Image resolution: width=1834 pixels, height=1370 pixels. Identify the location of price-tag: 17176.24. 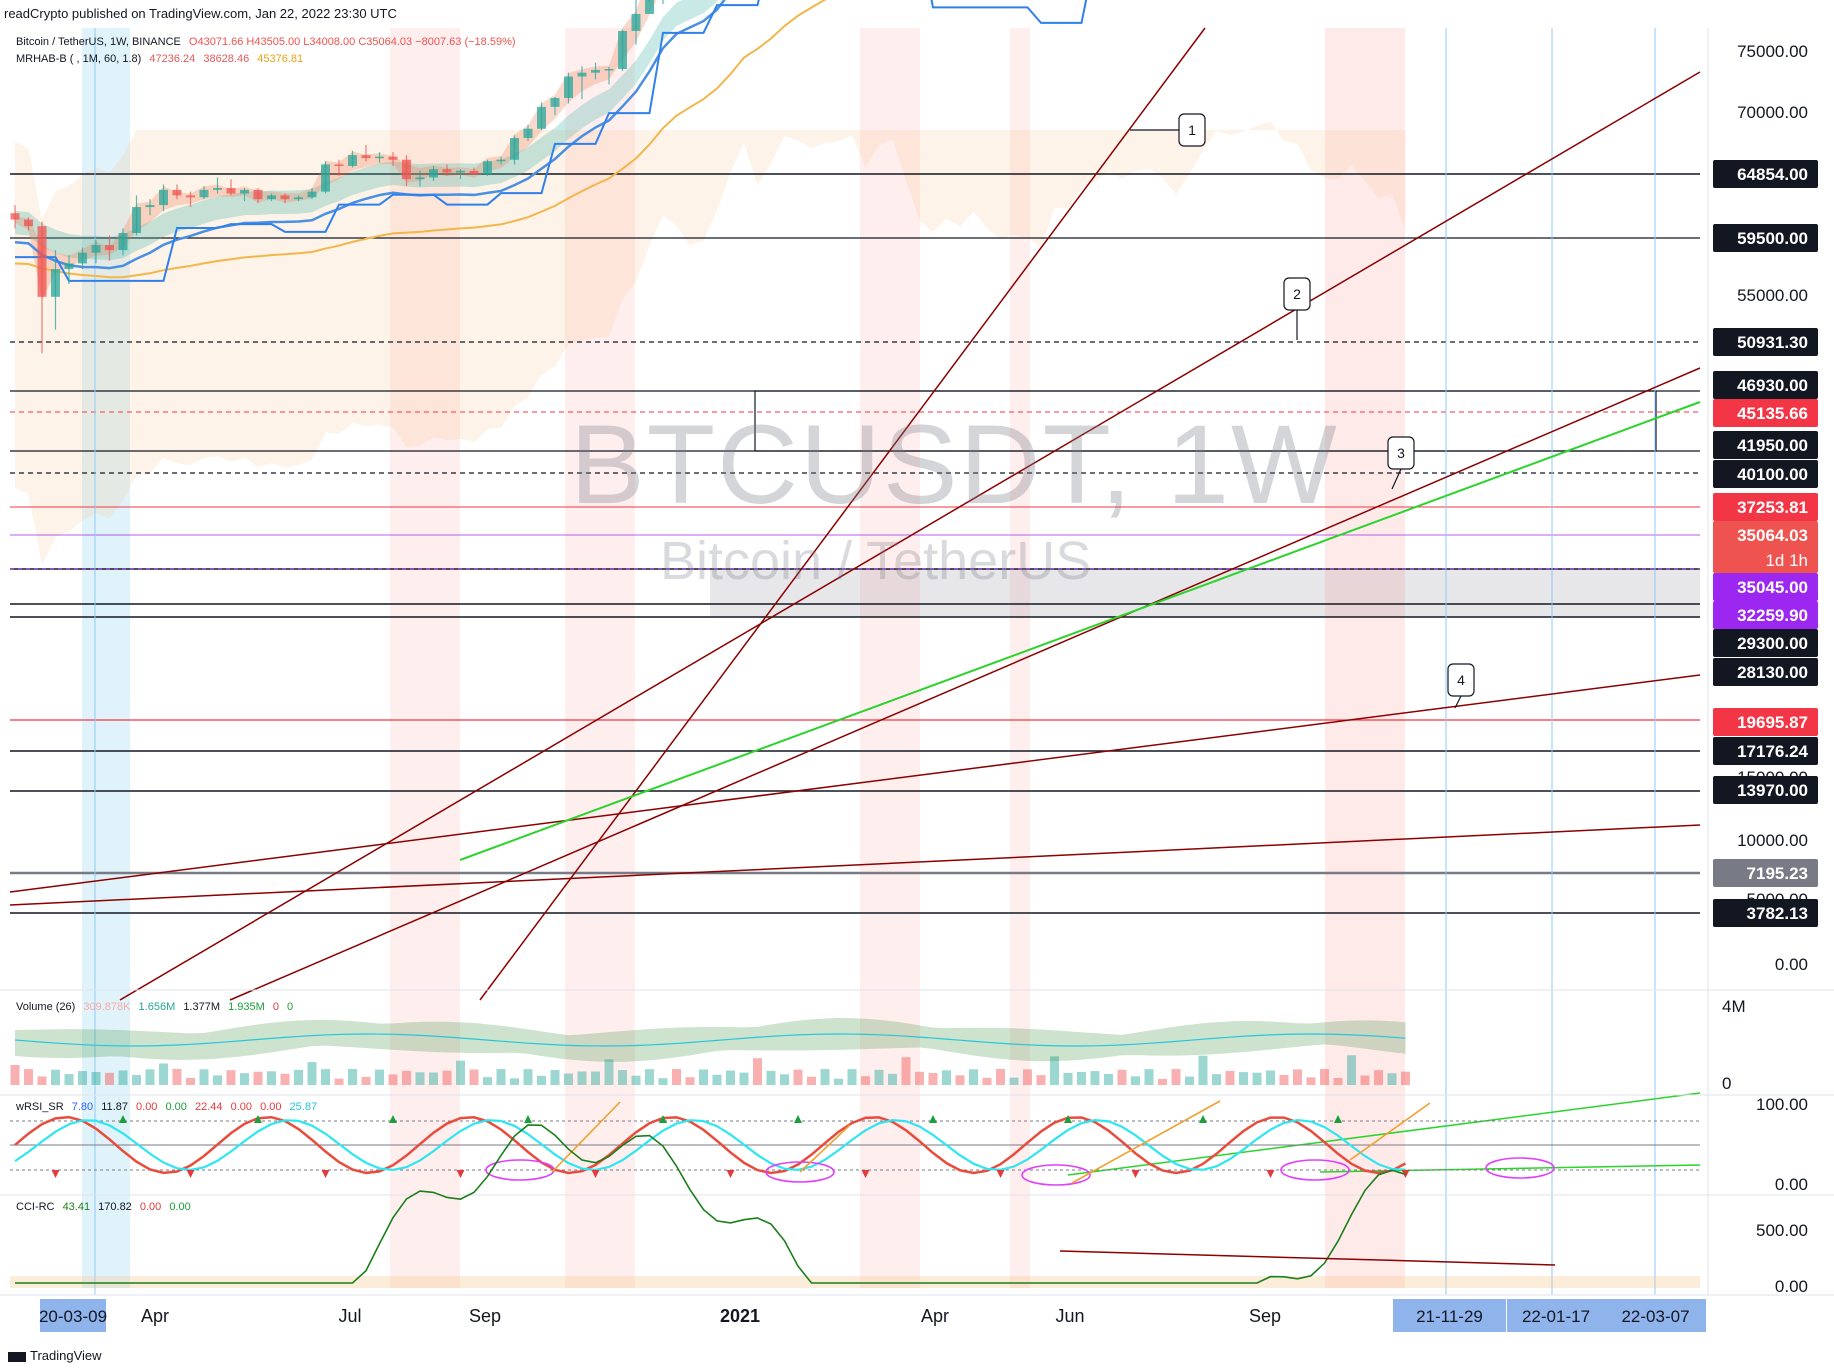
(1765, 751).